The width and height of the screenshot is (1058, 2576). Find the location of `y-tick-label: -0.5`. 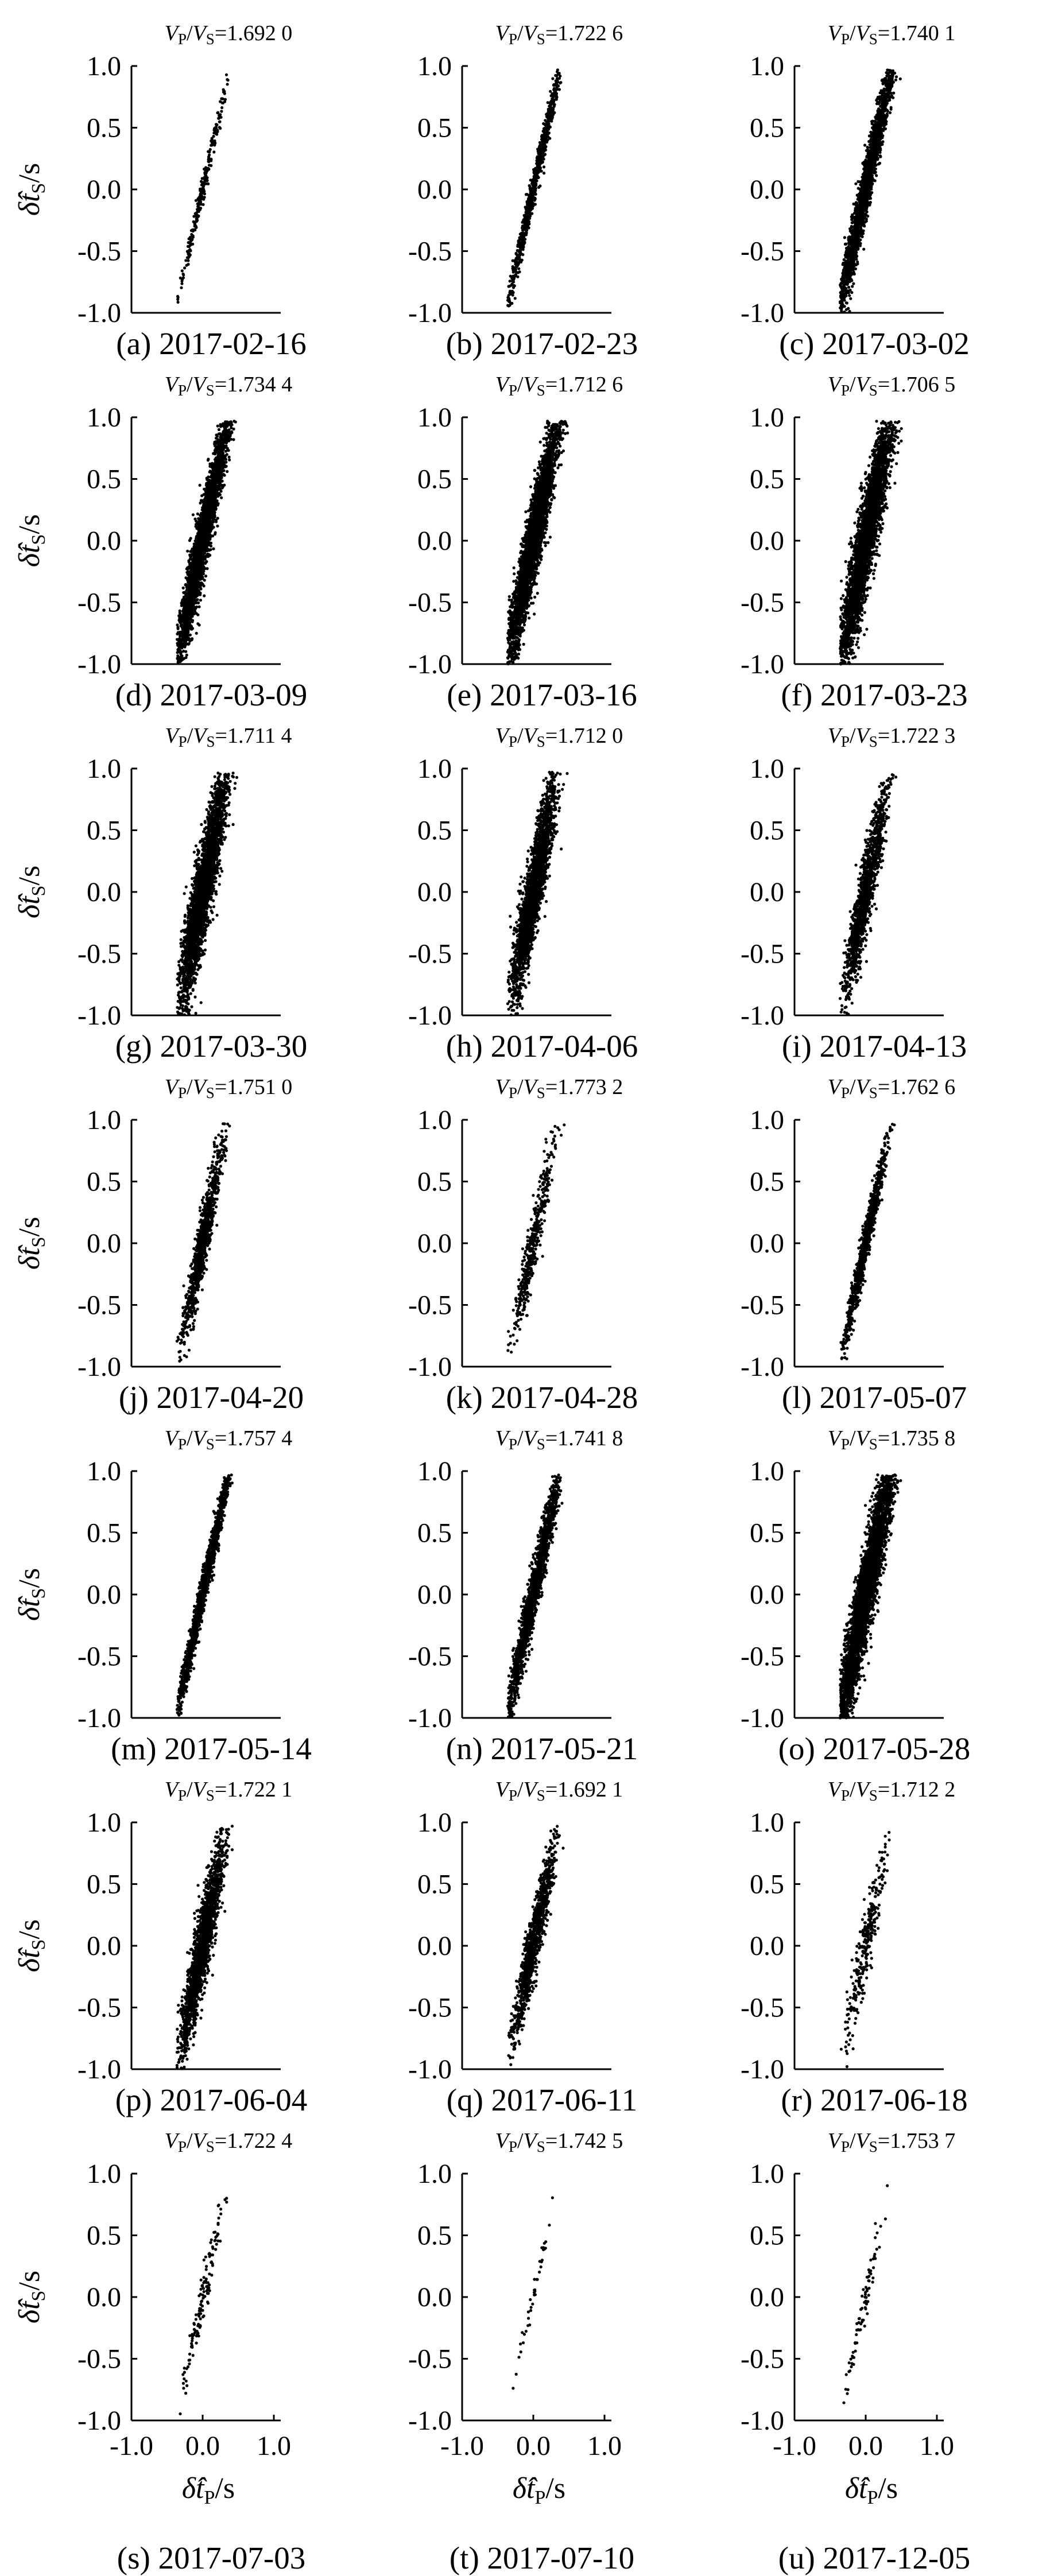

y-tick-label: -0.5 is located at coordinates (99, 251).